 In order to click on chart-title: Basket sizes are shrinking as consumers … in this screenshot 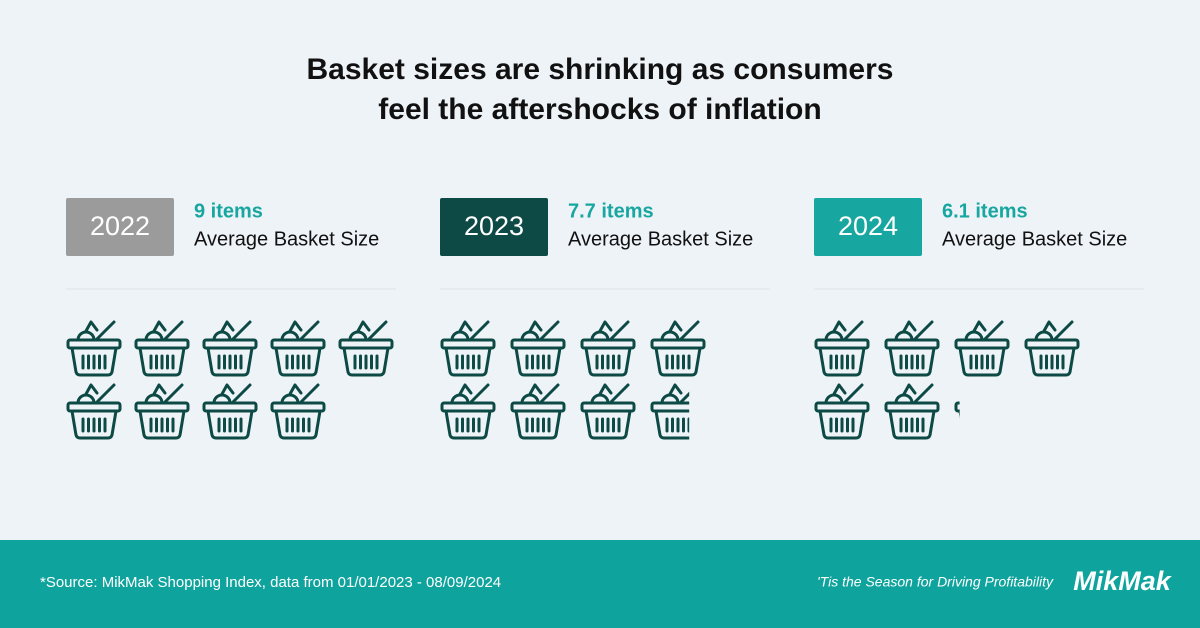, I will do `click(600, 89)`.